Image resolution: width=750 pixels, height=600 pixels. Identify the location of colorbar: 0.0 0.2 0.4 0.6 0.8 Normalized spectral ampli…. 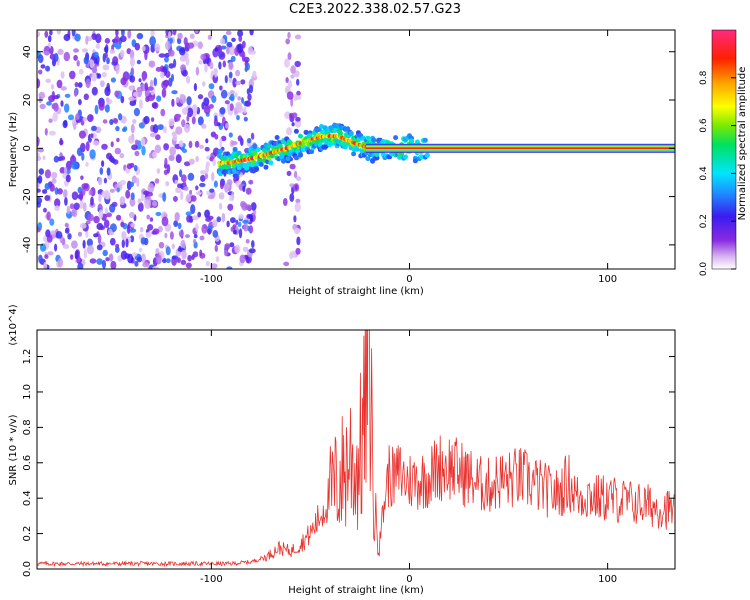
(723, 152).